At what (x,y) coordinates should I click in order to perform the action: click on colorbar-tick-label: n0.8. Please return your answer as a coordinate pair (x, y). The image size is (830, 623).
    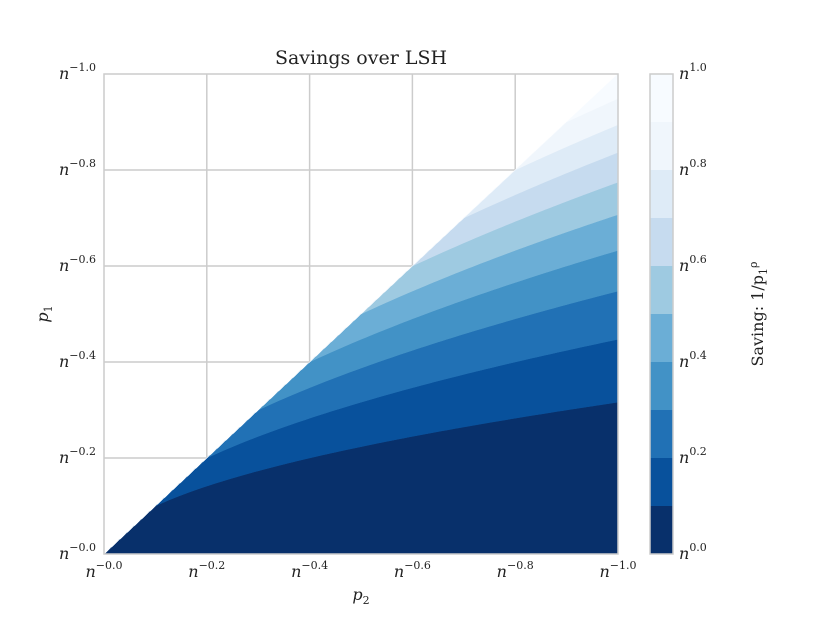
    Looking at the image, I should click on (693, 168).